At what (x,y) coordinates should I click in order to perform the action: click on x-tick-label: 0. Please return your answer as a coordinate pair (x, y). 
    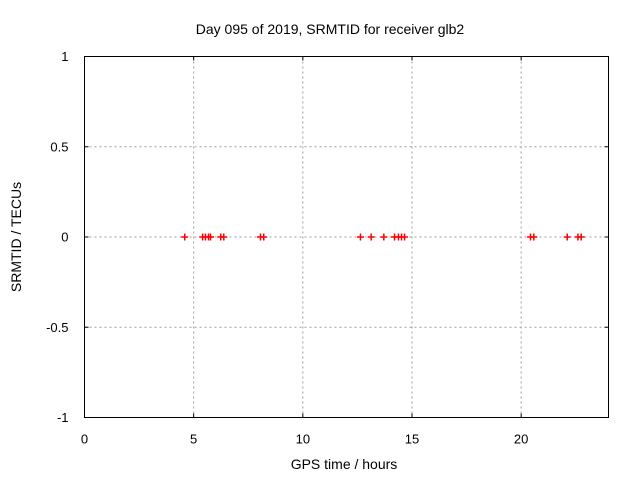
    Looking at the image, I should click on (84, 439).